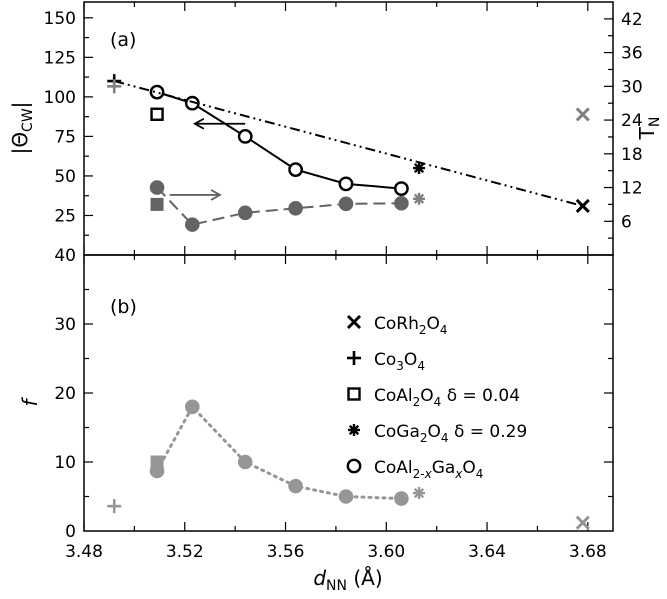 Image resolution: width=667 pixels, height=599 pixels. What do you see at coordinates (397, 432) in the screenshot?
I see `legend-label-part: CoGa` at bounding box center [397, 432].